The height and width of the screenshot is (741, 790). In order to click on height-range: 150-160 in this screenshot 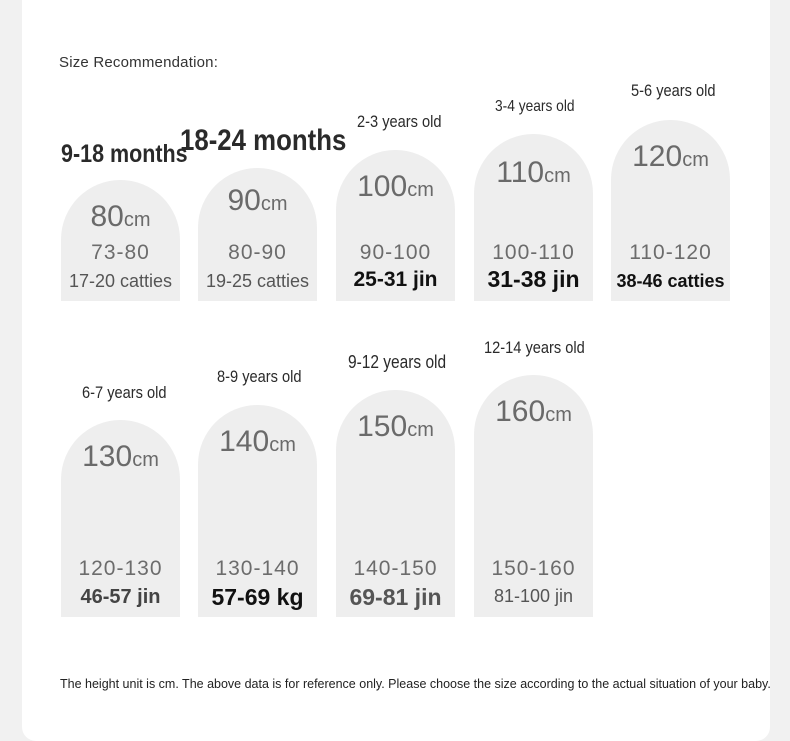, I will do `click(533, 568)`.